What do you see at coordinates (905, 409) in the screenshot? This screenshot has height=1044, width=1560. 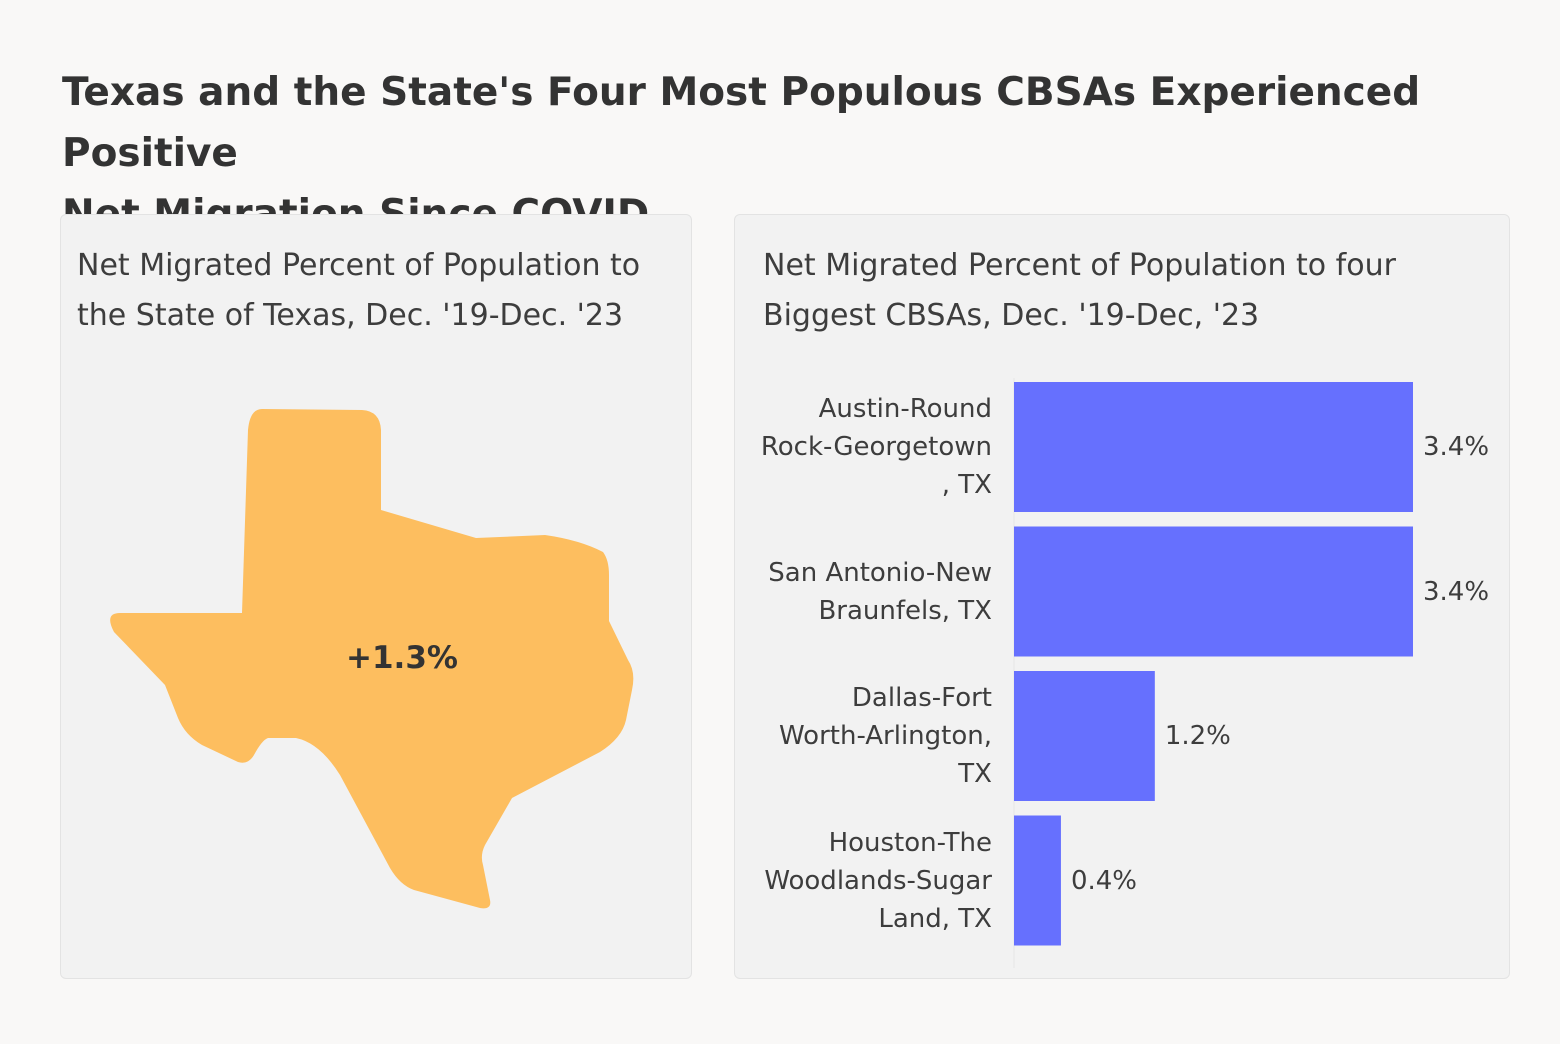 I see `category-label-line: Austin-Round` at bounding box center [905, 409].